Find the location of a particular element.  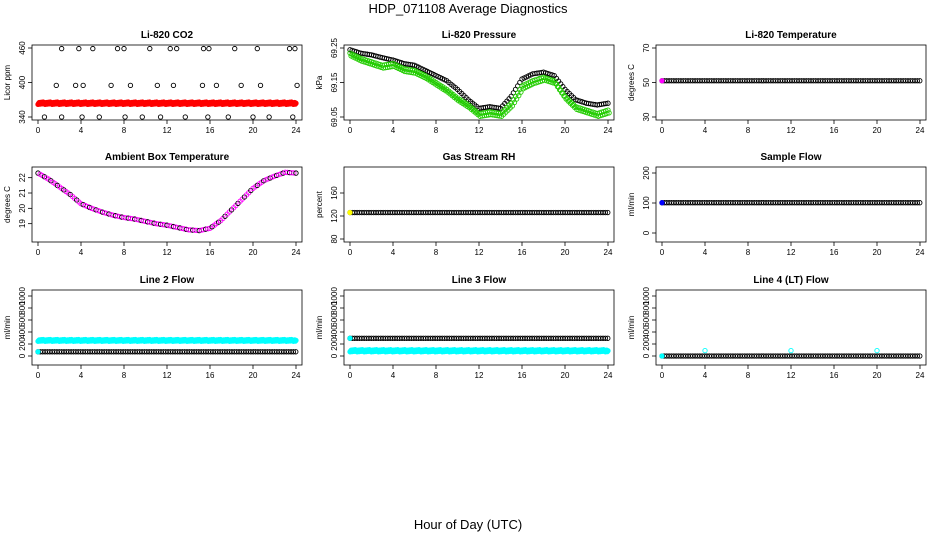

panel-title: Sample Flow is located at coordinates (790, 157).